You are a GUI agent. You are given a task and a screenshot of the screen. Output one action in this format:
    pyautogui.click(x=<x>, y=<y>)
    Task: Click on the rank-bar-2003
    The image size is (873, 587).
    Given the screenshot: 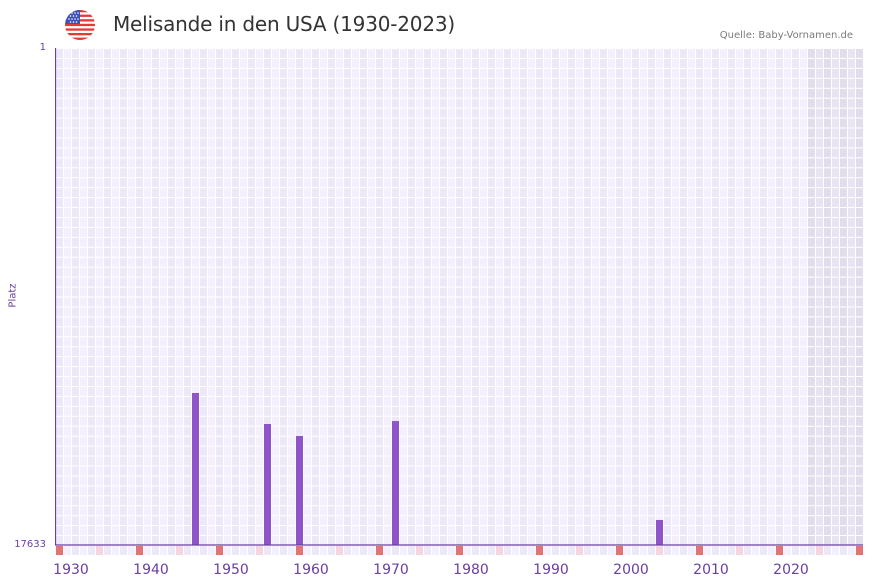 What is the action you would take?
    pyautogui.click(x=659, y=532)
    